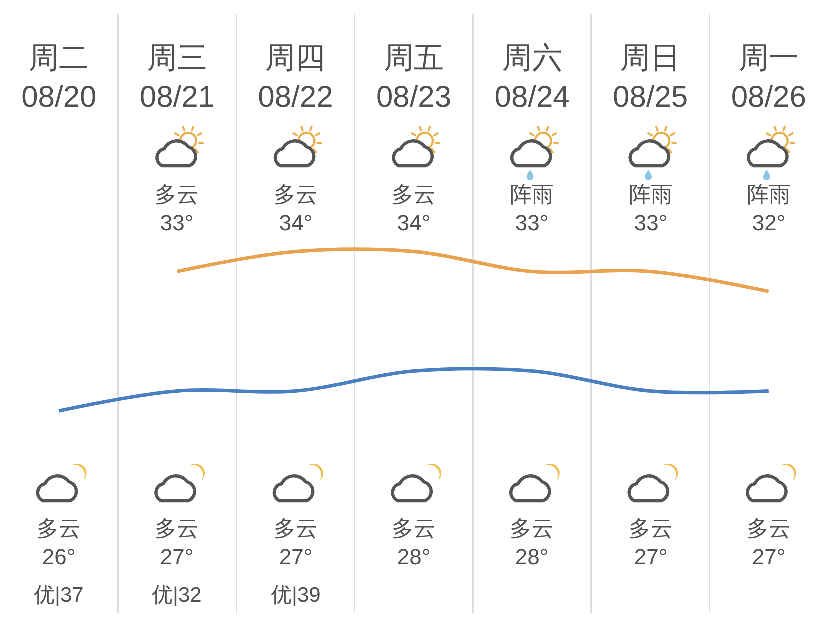  I want to click on text: 优|32, so click(177, 595).